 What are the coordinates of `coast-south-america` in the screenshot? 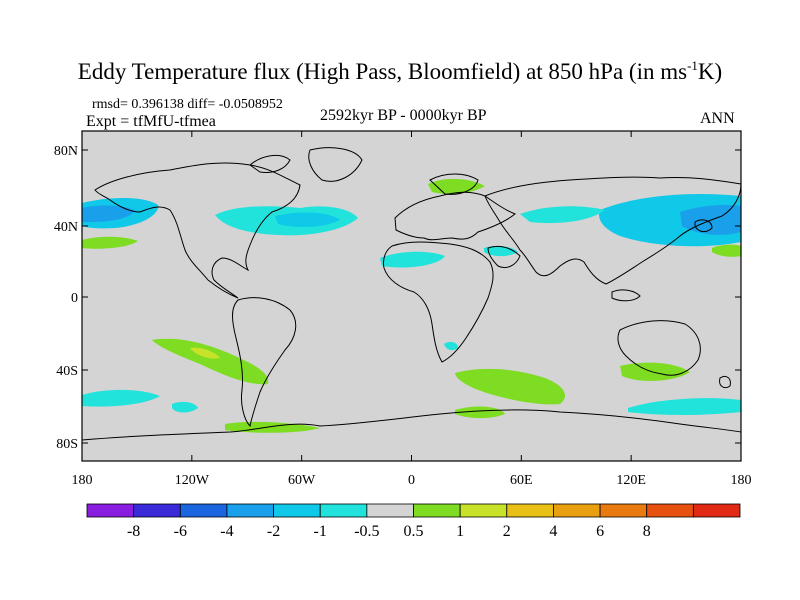 It's located at (264, 362).